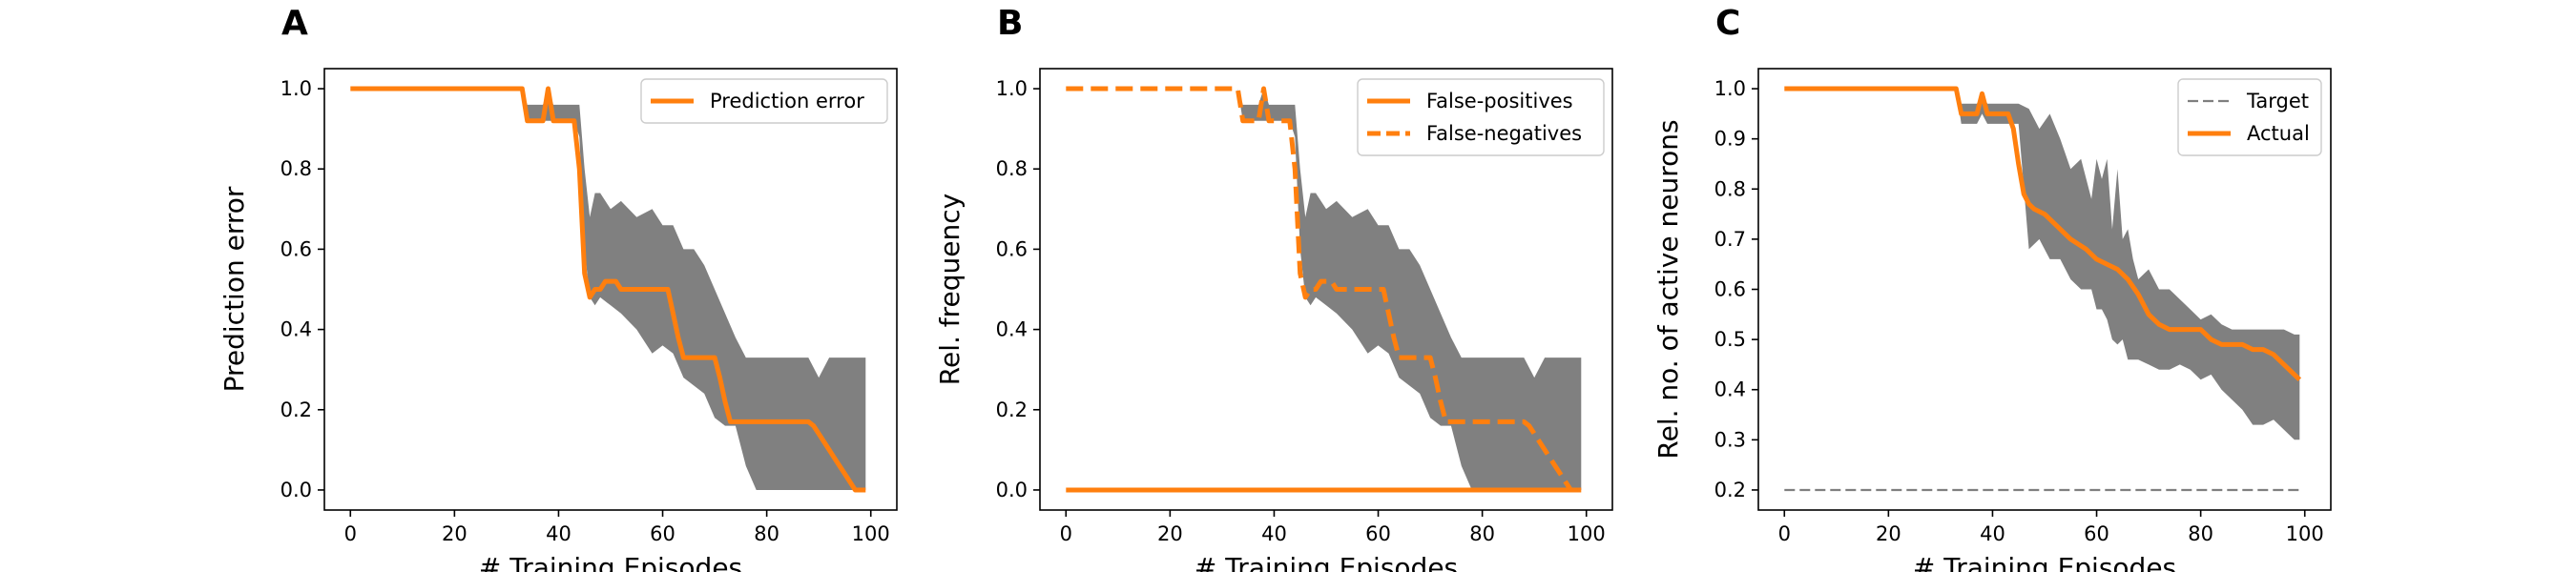 Image resolution: width=2576 pixels, height=572 pixels. Describe the element at coordinates (1010, 23) in the screenshot. I see `panel-letter: B` at that location.